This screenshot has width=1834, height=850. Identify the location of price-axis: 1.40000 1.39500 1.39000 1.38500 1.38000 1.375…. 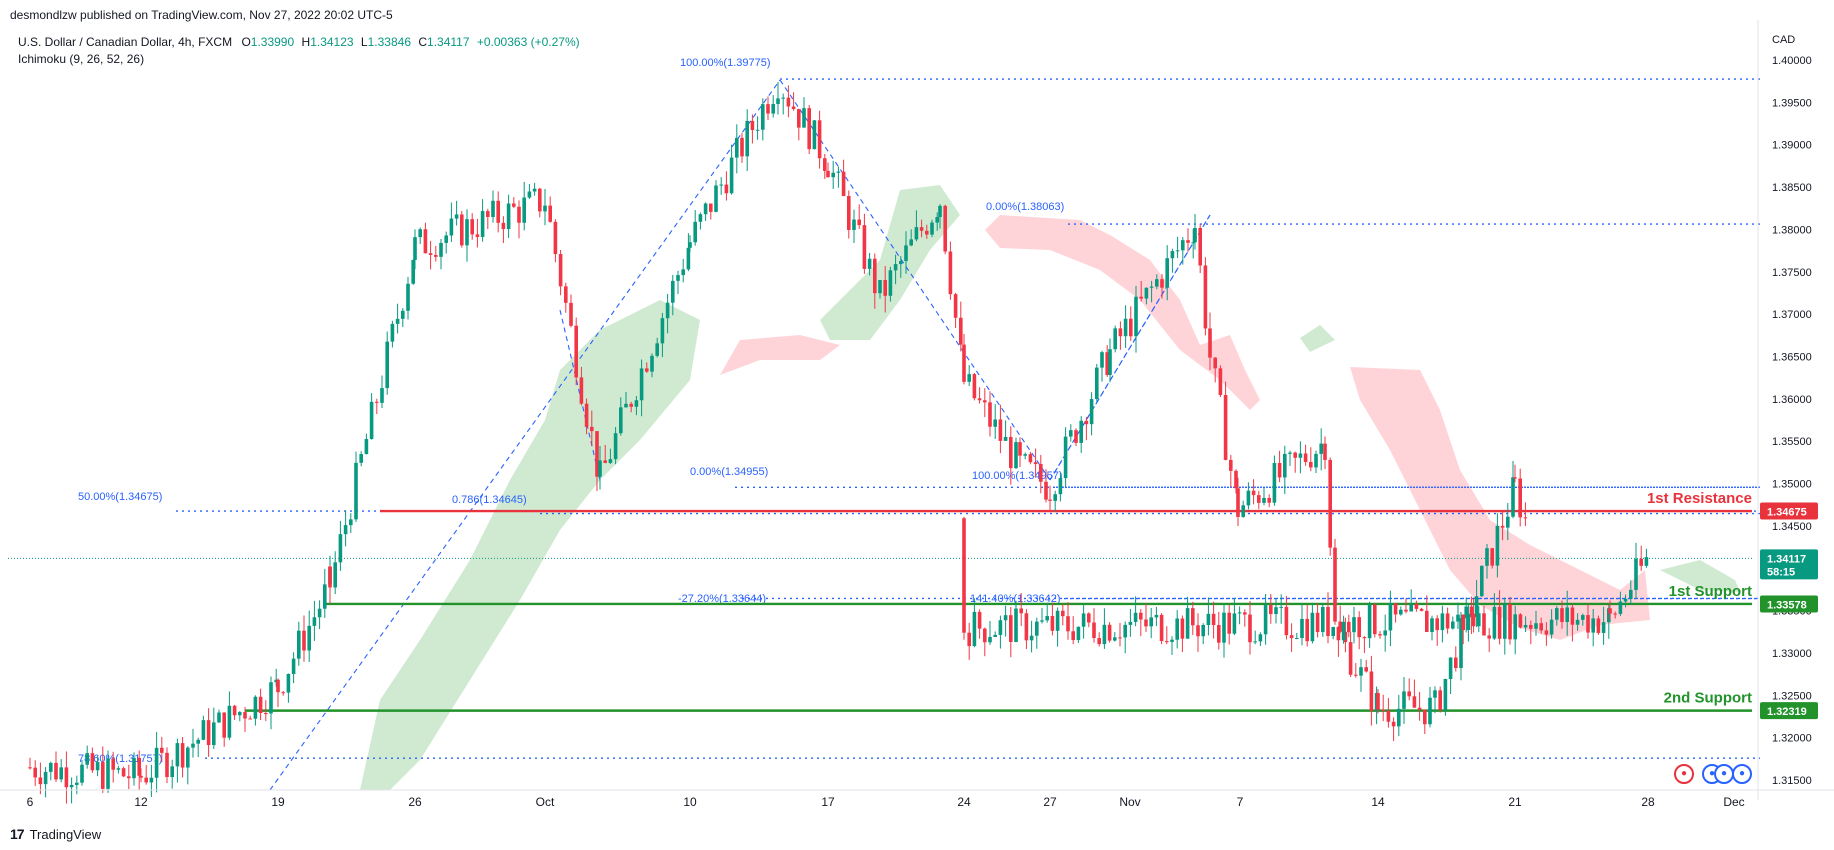
(1784, 410).